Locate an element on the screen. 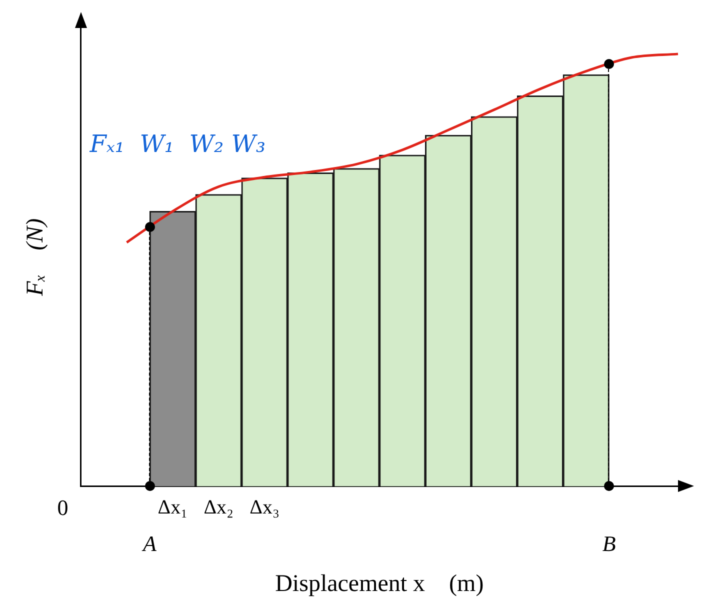  x-axis-title: Displacement x (m) is located at coordinates (379, 583).